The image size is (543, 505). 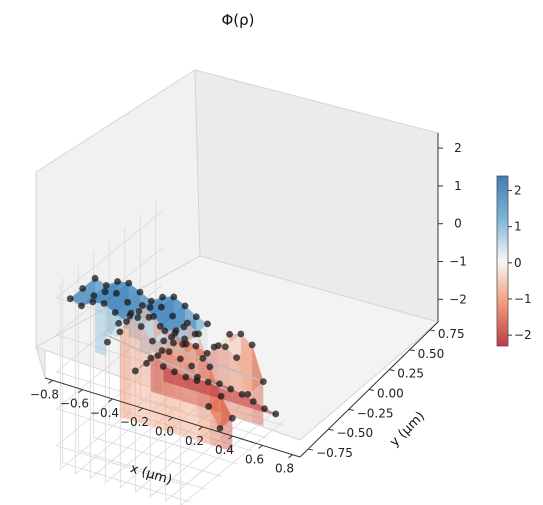 I want to click on y-tick-label: −0.25, so click(x=375, y=413).